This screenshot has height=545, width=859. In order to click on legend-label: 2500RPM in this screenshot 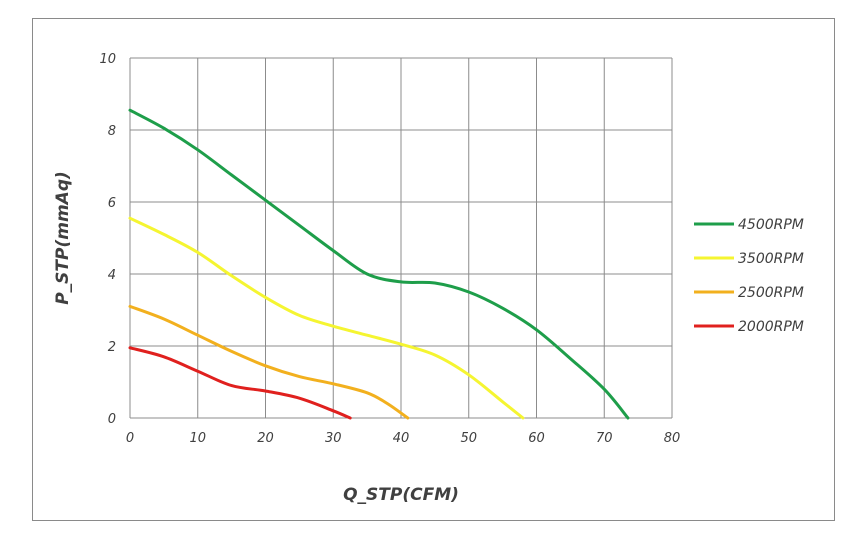, I will do `click(771, 293)`.